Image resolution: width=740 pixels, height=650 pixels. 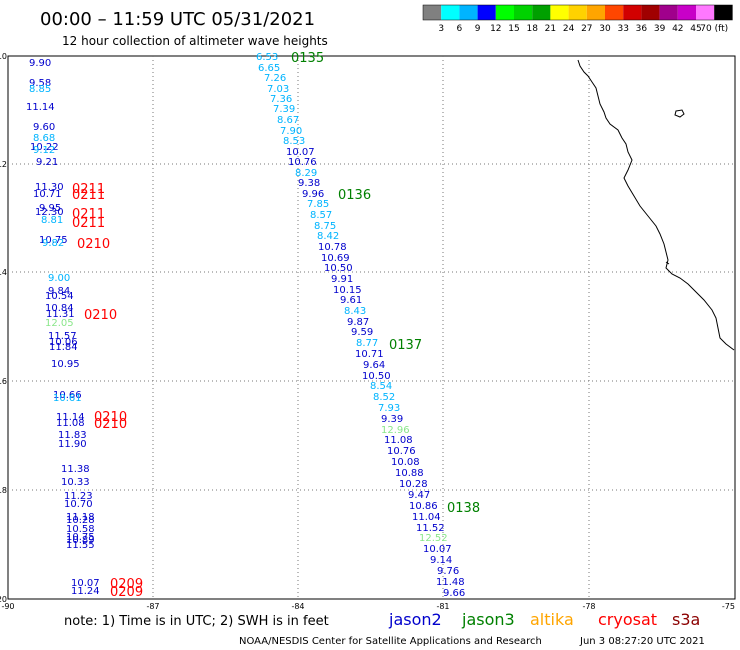 What do you see at coordinates (40, 89) in the screenshot?
I see `wave-height-value: 8.85` at bounding box center [40, 89].